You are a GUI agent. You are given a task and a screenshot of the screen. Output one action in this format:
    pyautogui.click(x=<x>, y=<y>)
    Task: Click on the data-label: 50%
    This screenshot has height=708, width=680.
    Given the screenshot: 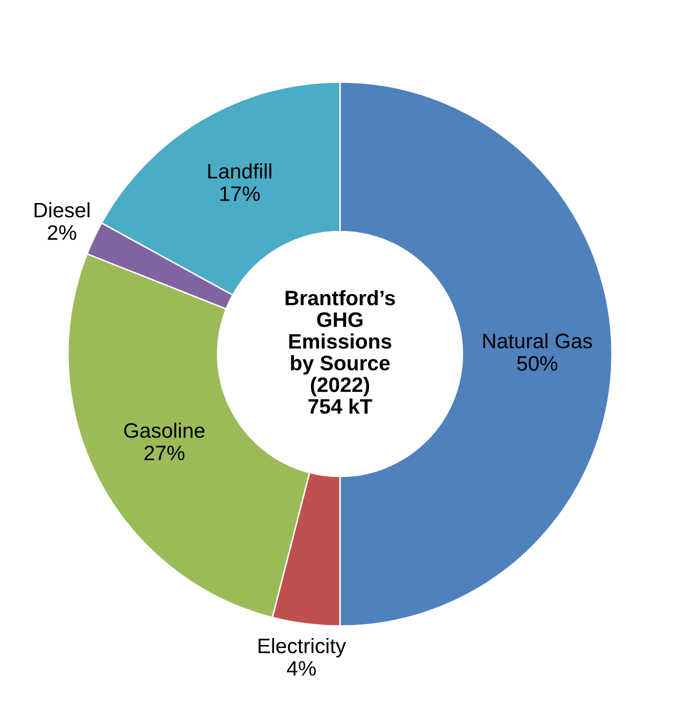 What is the action you would take?
    pyautogui.click(x=537, y=363)
    